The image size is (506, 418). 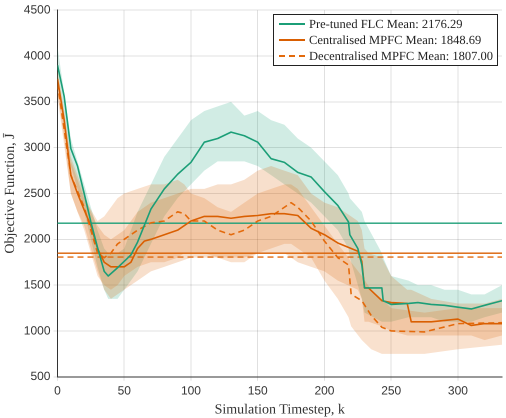 I want to click on y-tick-label: 1000, so click(x=37, y=330).